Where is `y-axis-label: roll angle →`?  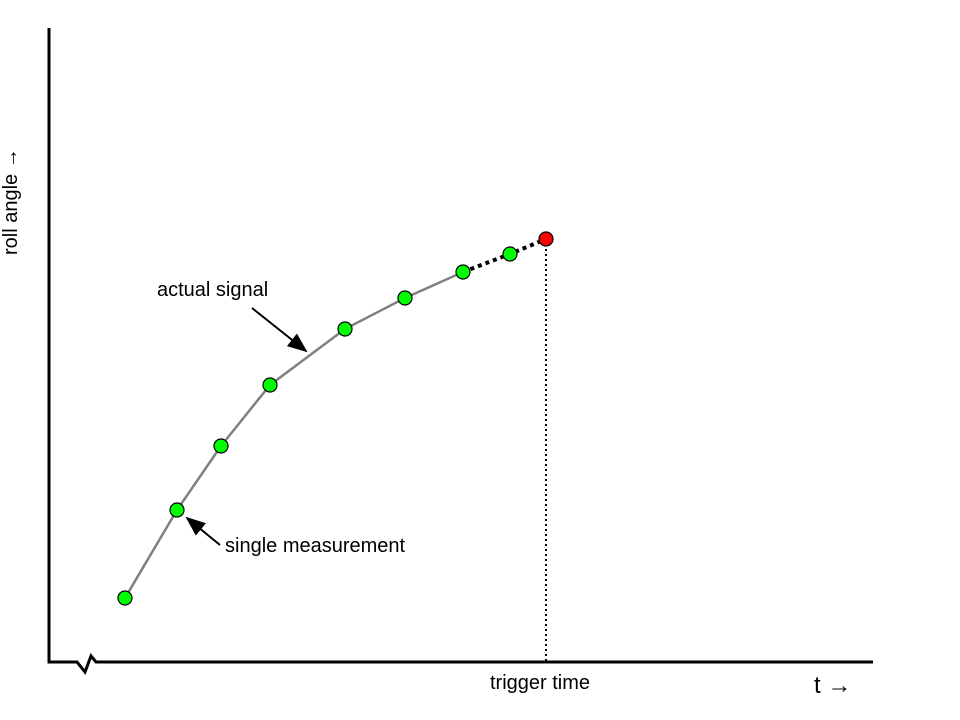
y-axis-label: roll angle → is located at coordinates (11, 201).